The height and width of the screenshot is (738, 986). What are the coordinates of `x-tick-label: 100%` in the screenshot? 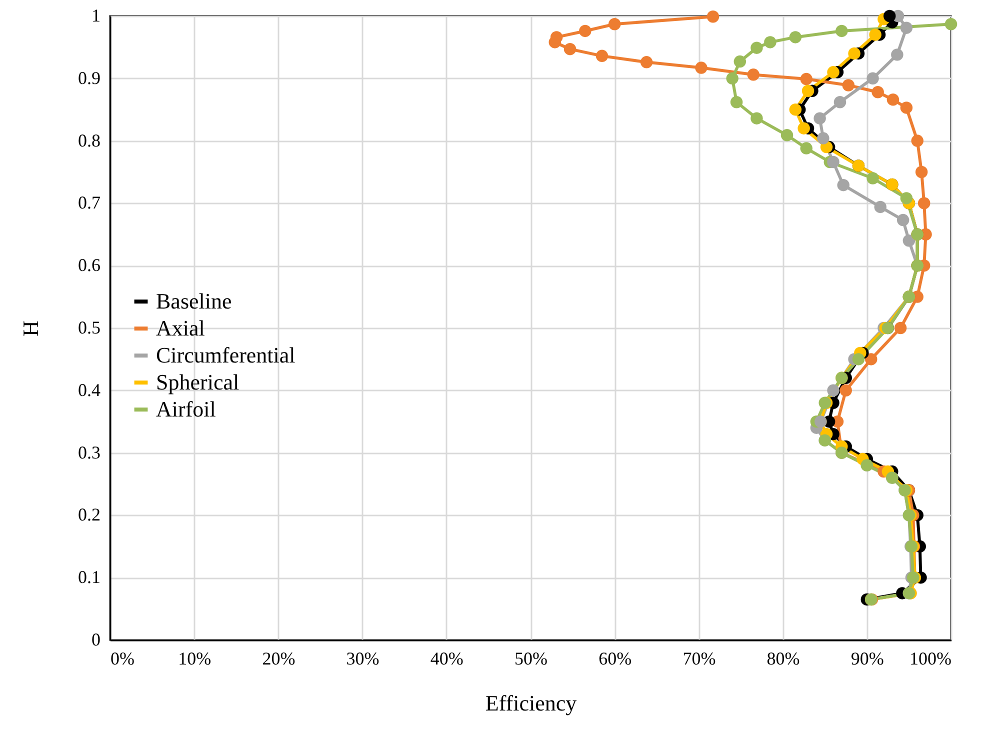 It's located at (931, 658).